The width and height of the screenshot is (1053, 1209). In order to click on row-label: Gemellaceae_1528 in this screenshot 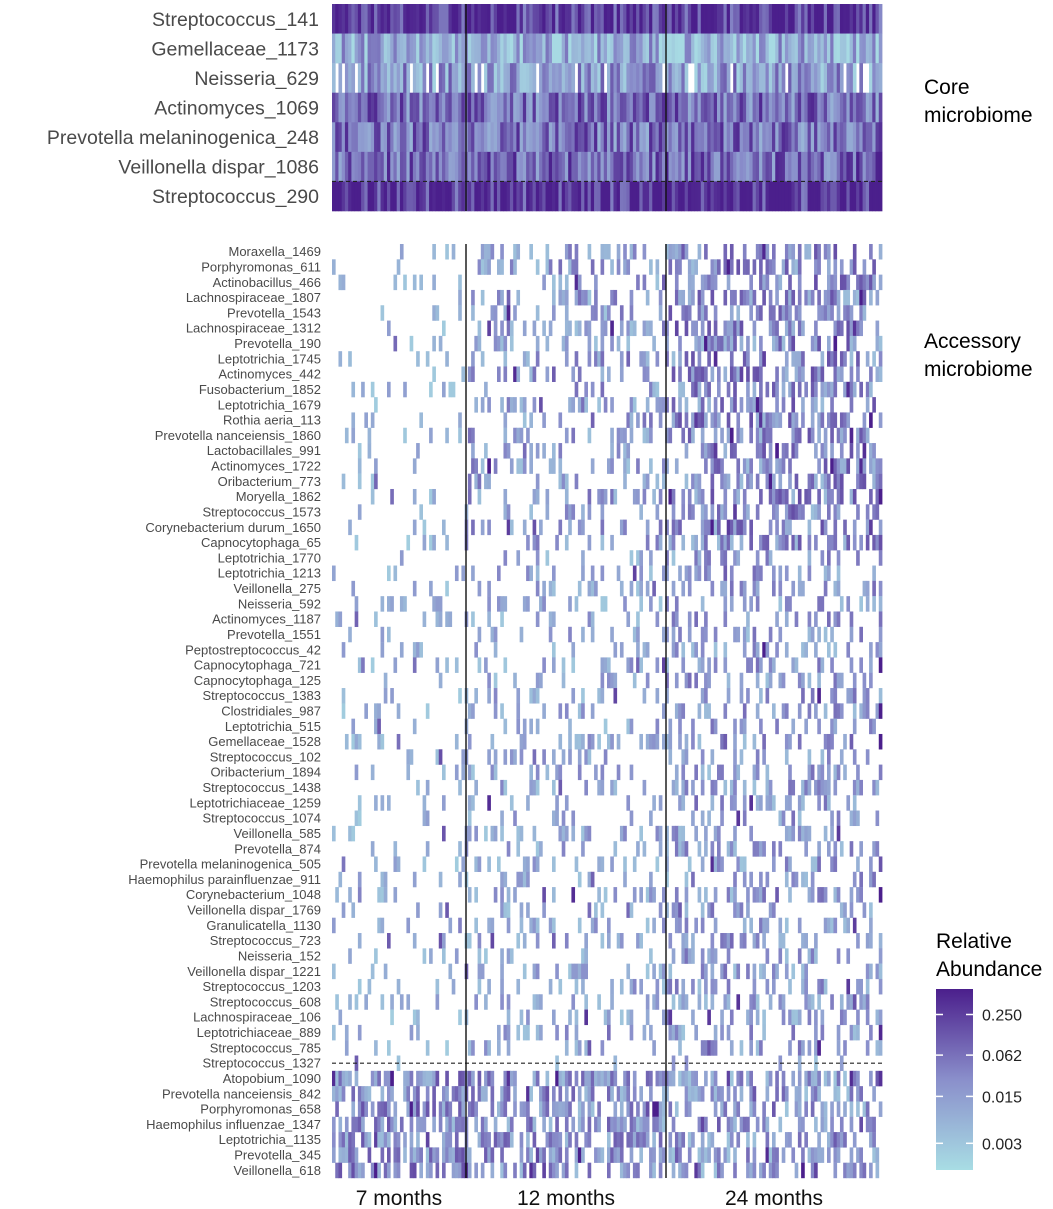, I will do `click(264, 741)`.